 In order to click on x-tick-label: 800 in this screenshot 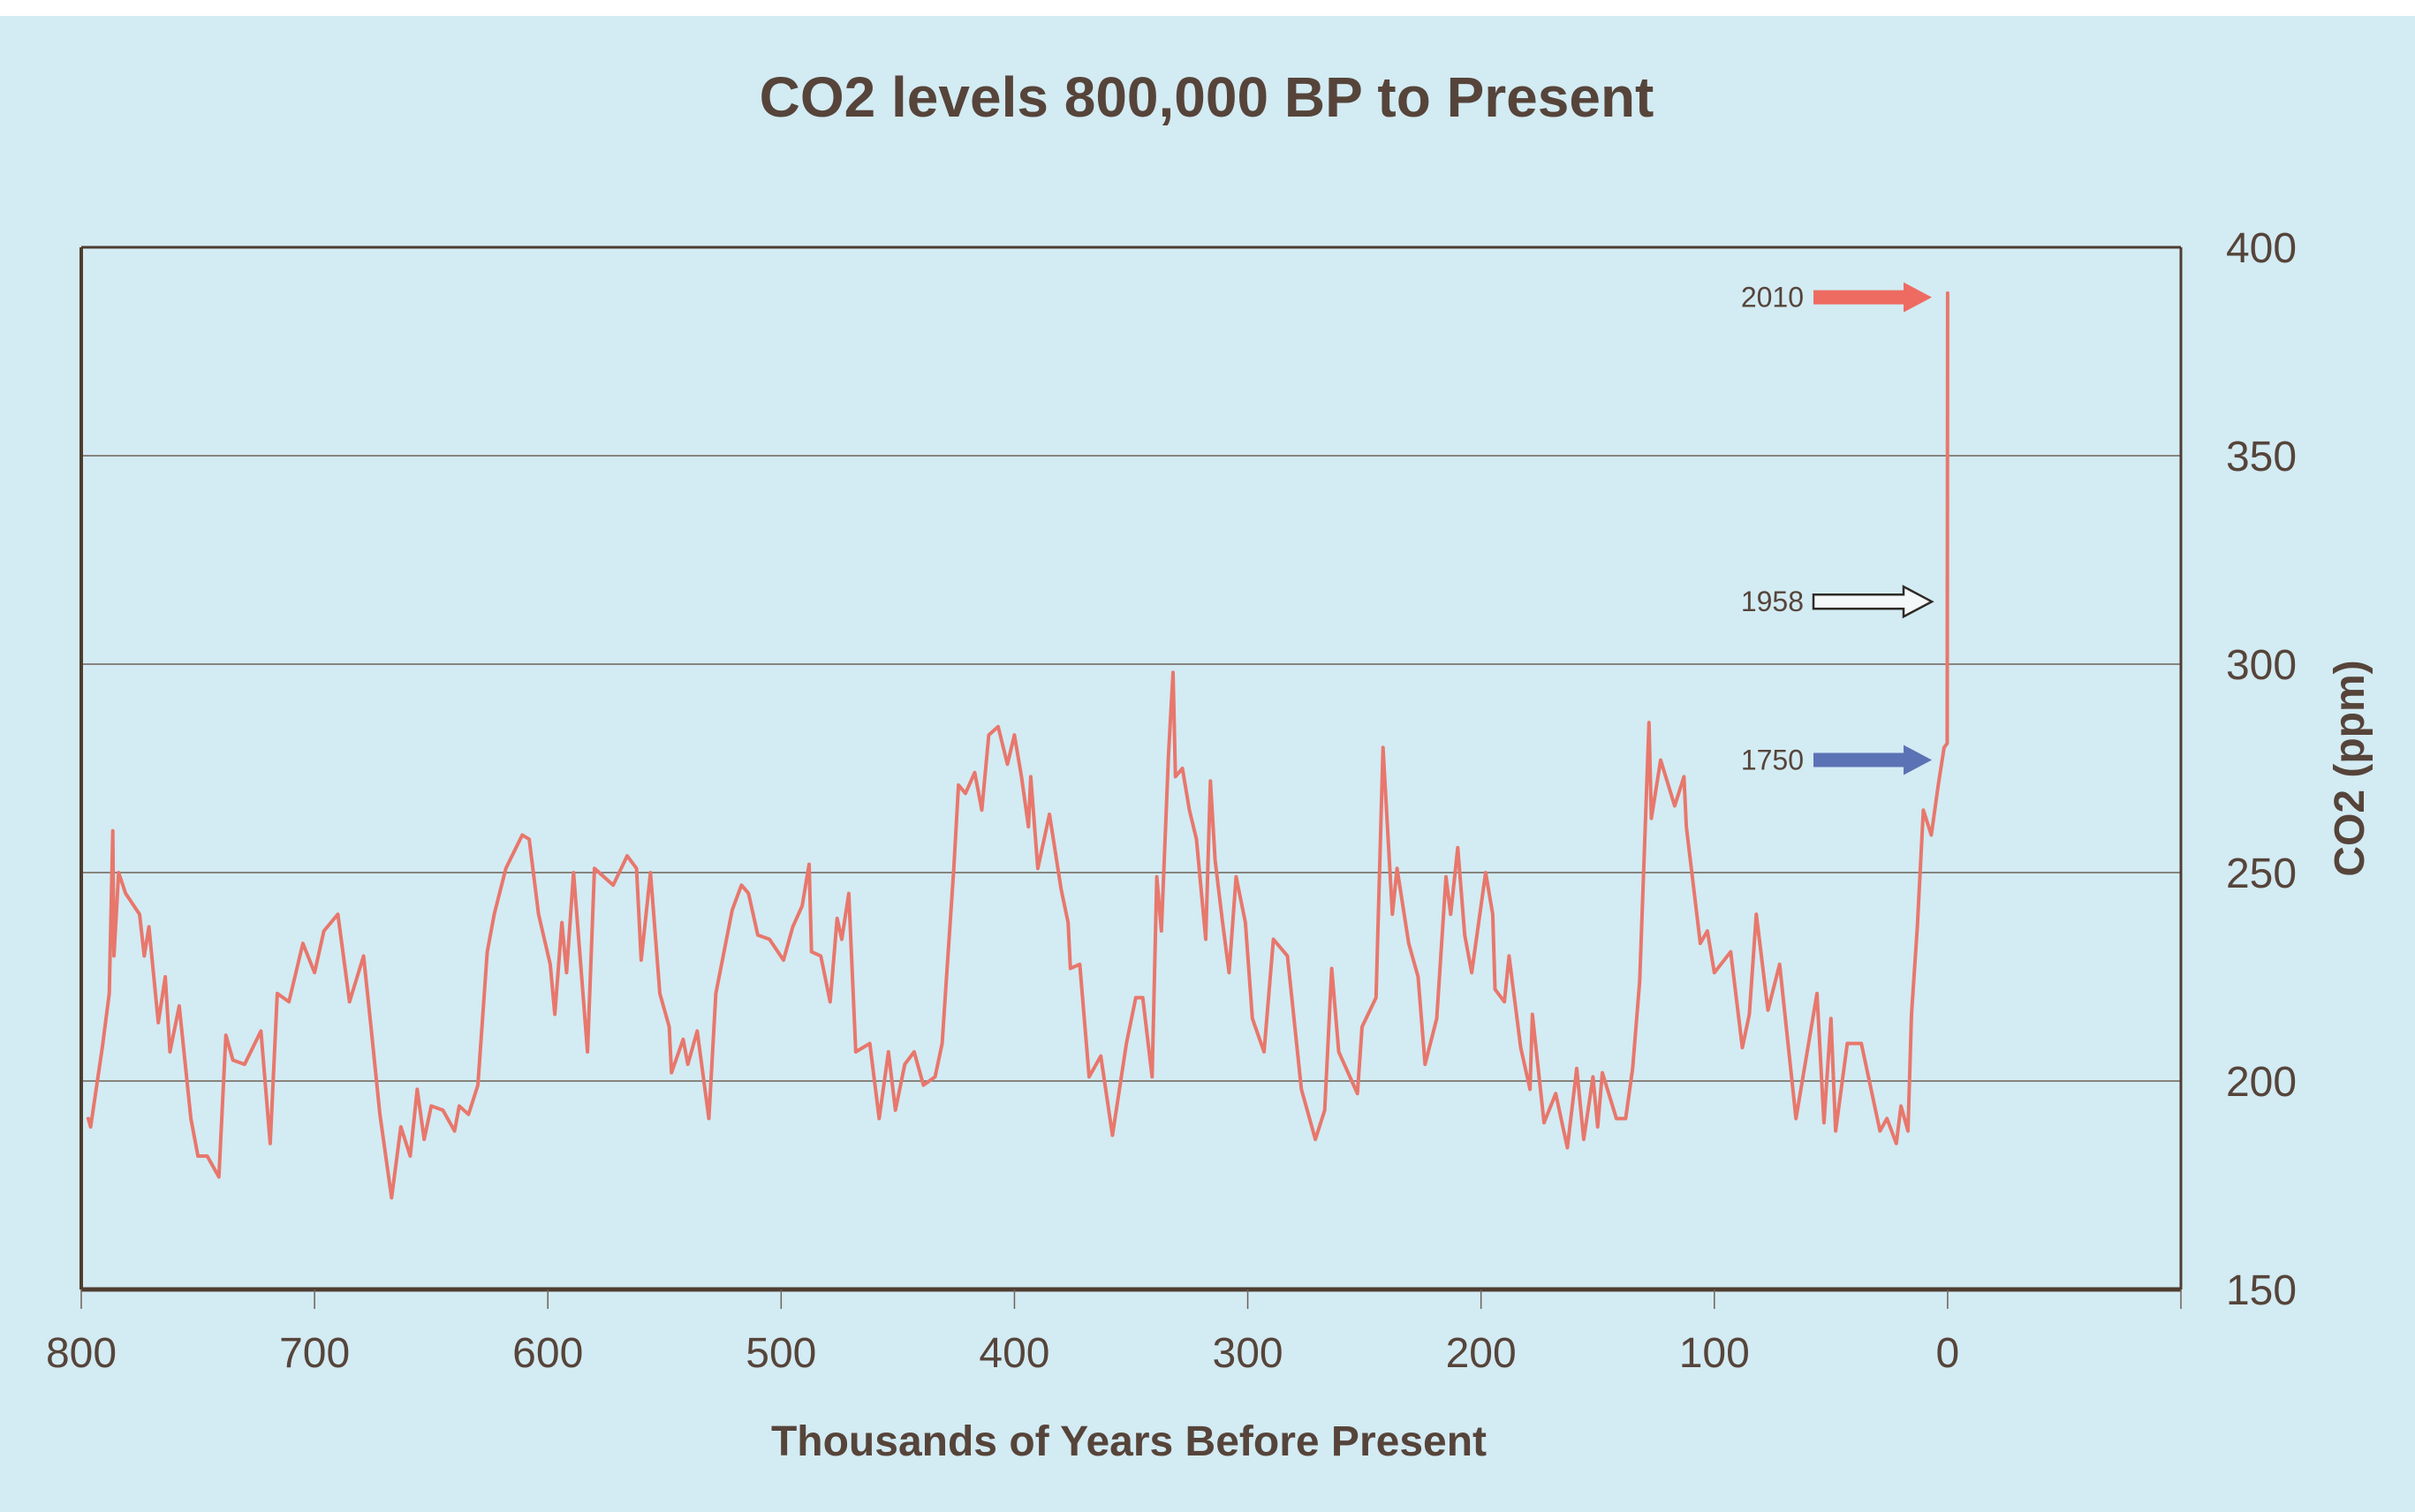, I will do `click(81, 1353)`.